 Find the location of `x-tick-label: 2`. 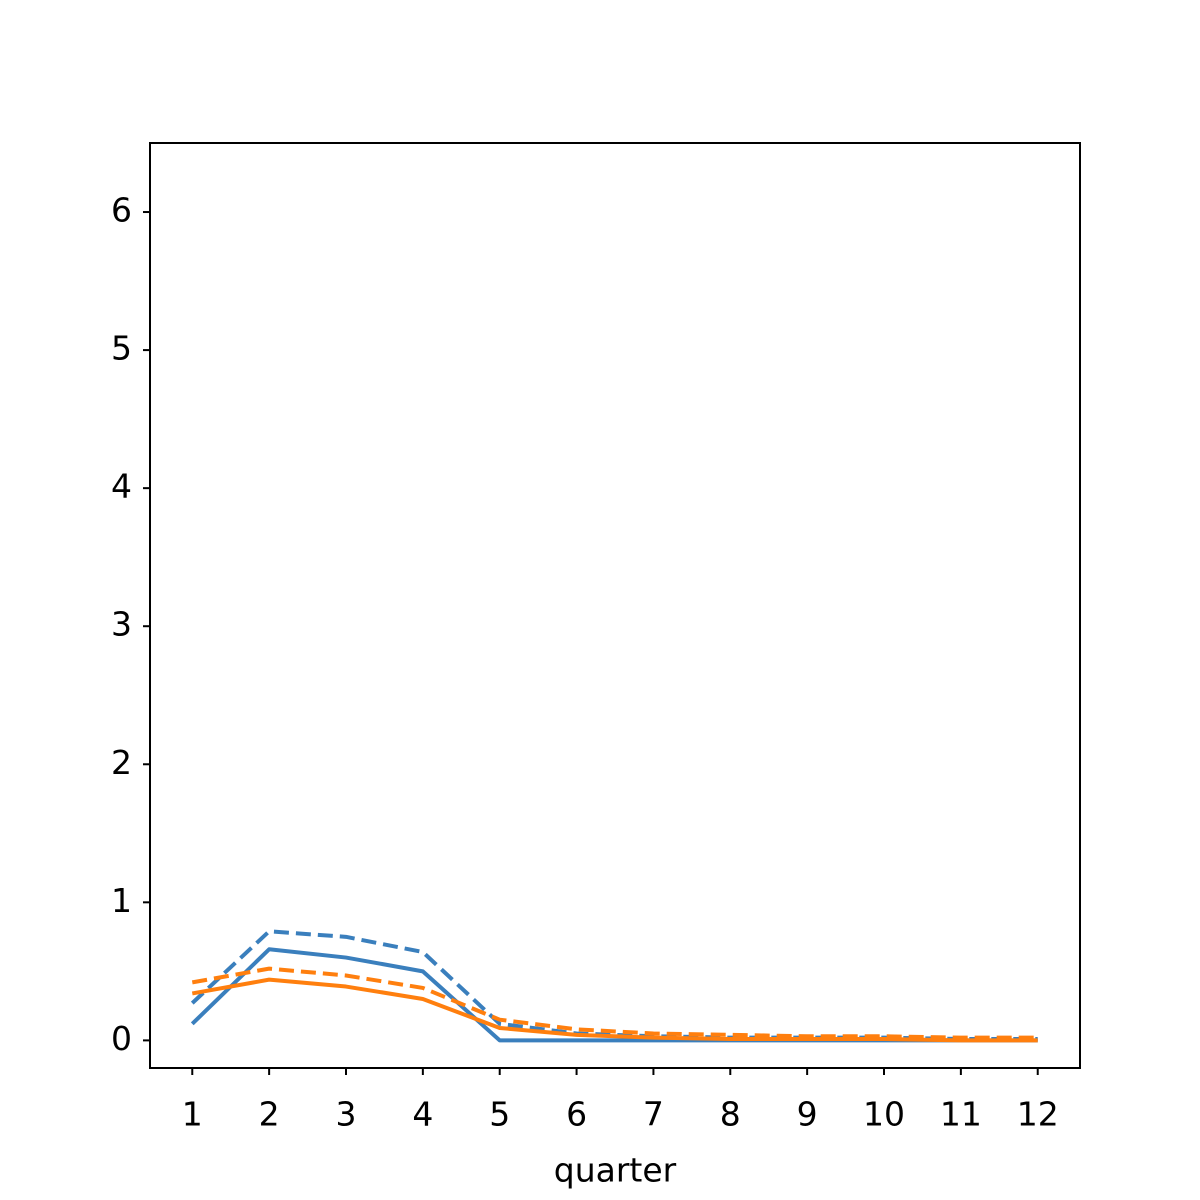

x-tick-label: 2 is located at coordinates (269, 1114).